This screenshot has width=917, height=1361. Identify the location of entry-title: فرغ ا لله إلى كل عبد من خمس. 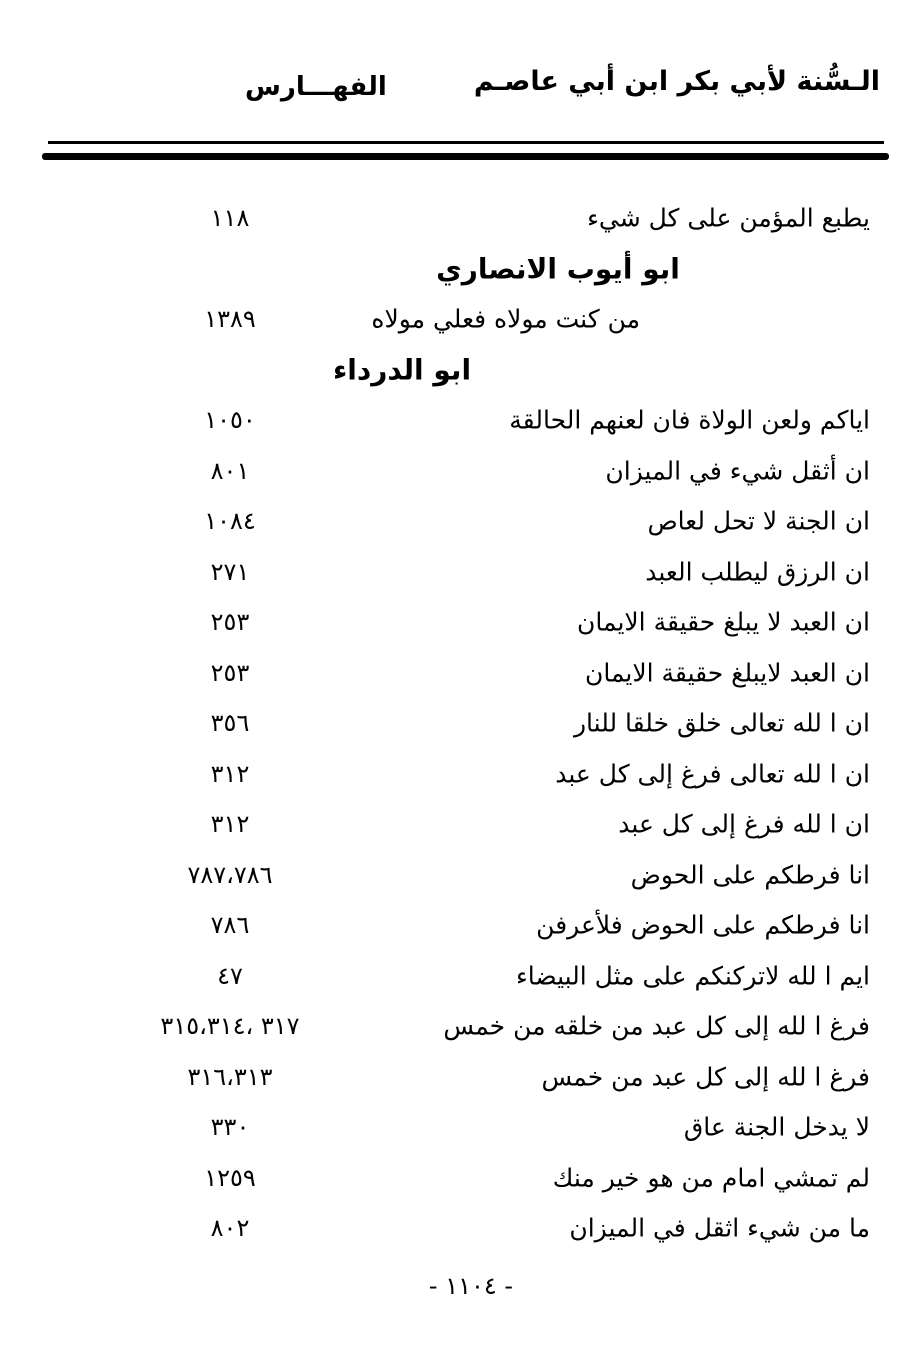
(705, 1077).